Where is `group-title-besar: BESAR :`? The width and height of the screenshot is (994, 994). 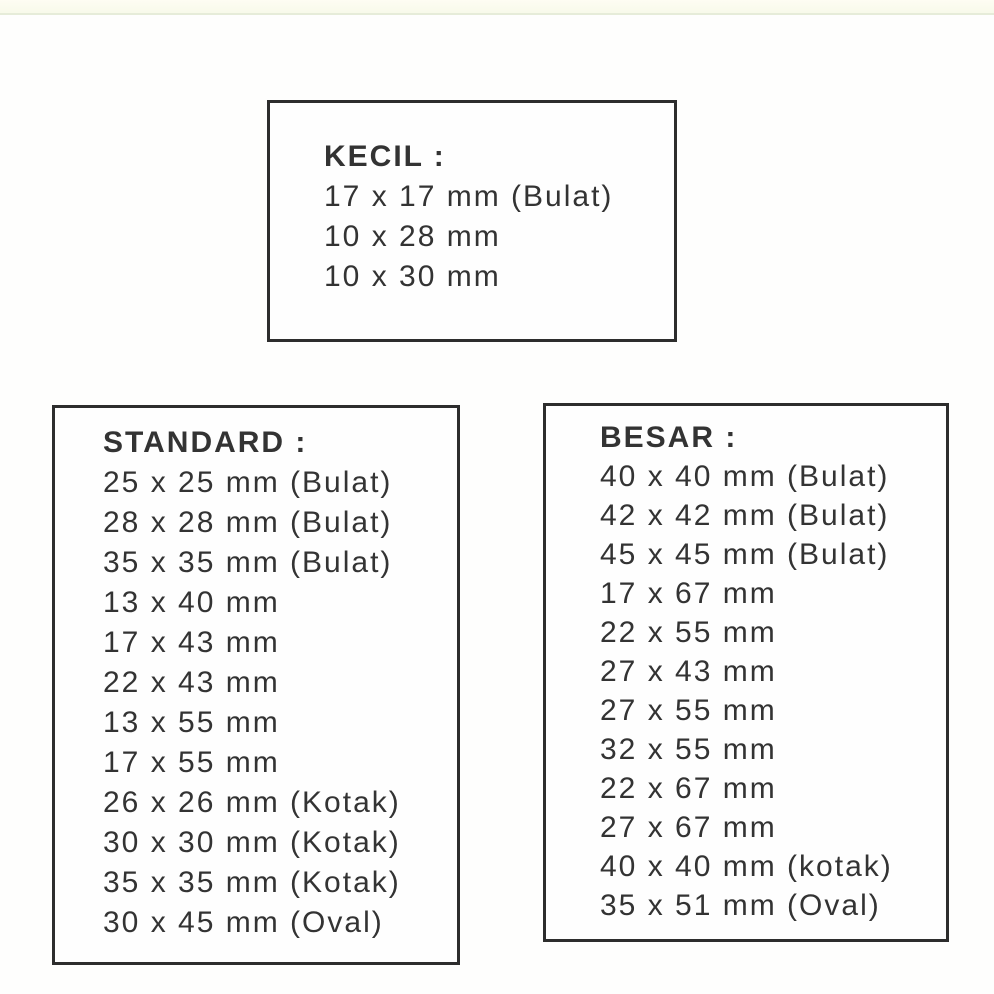 group-title-besar: BESAR : is located at coordinates (669, 437).